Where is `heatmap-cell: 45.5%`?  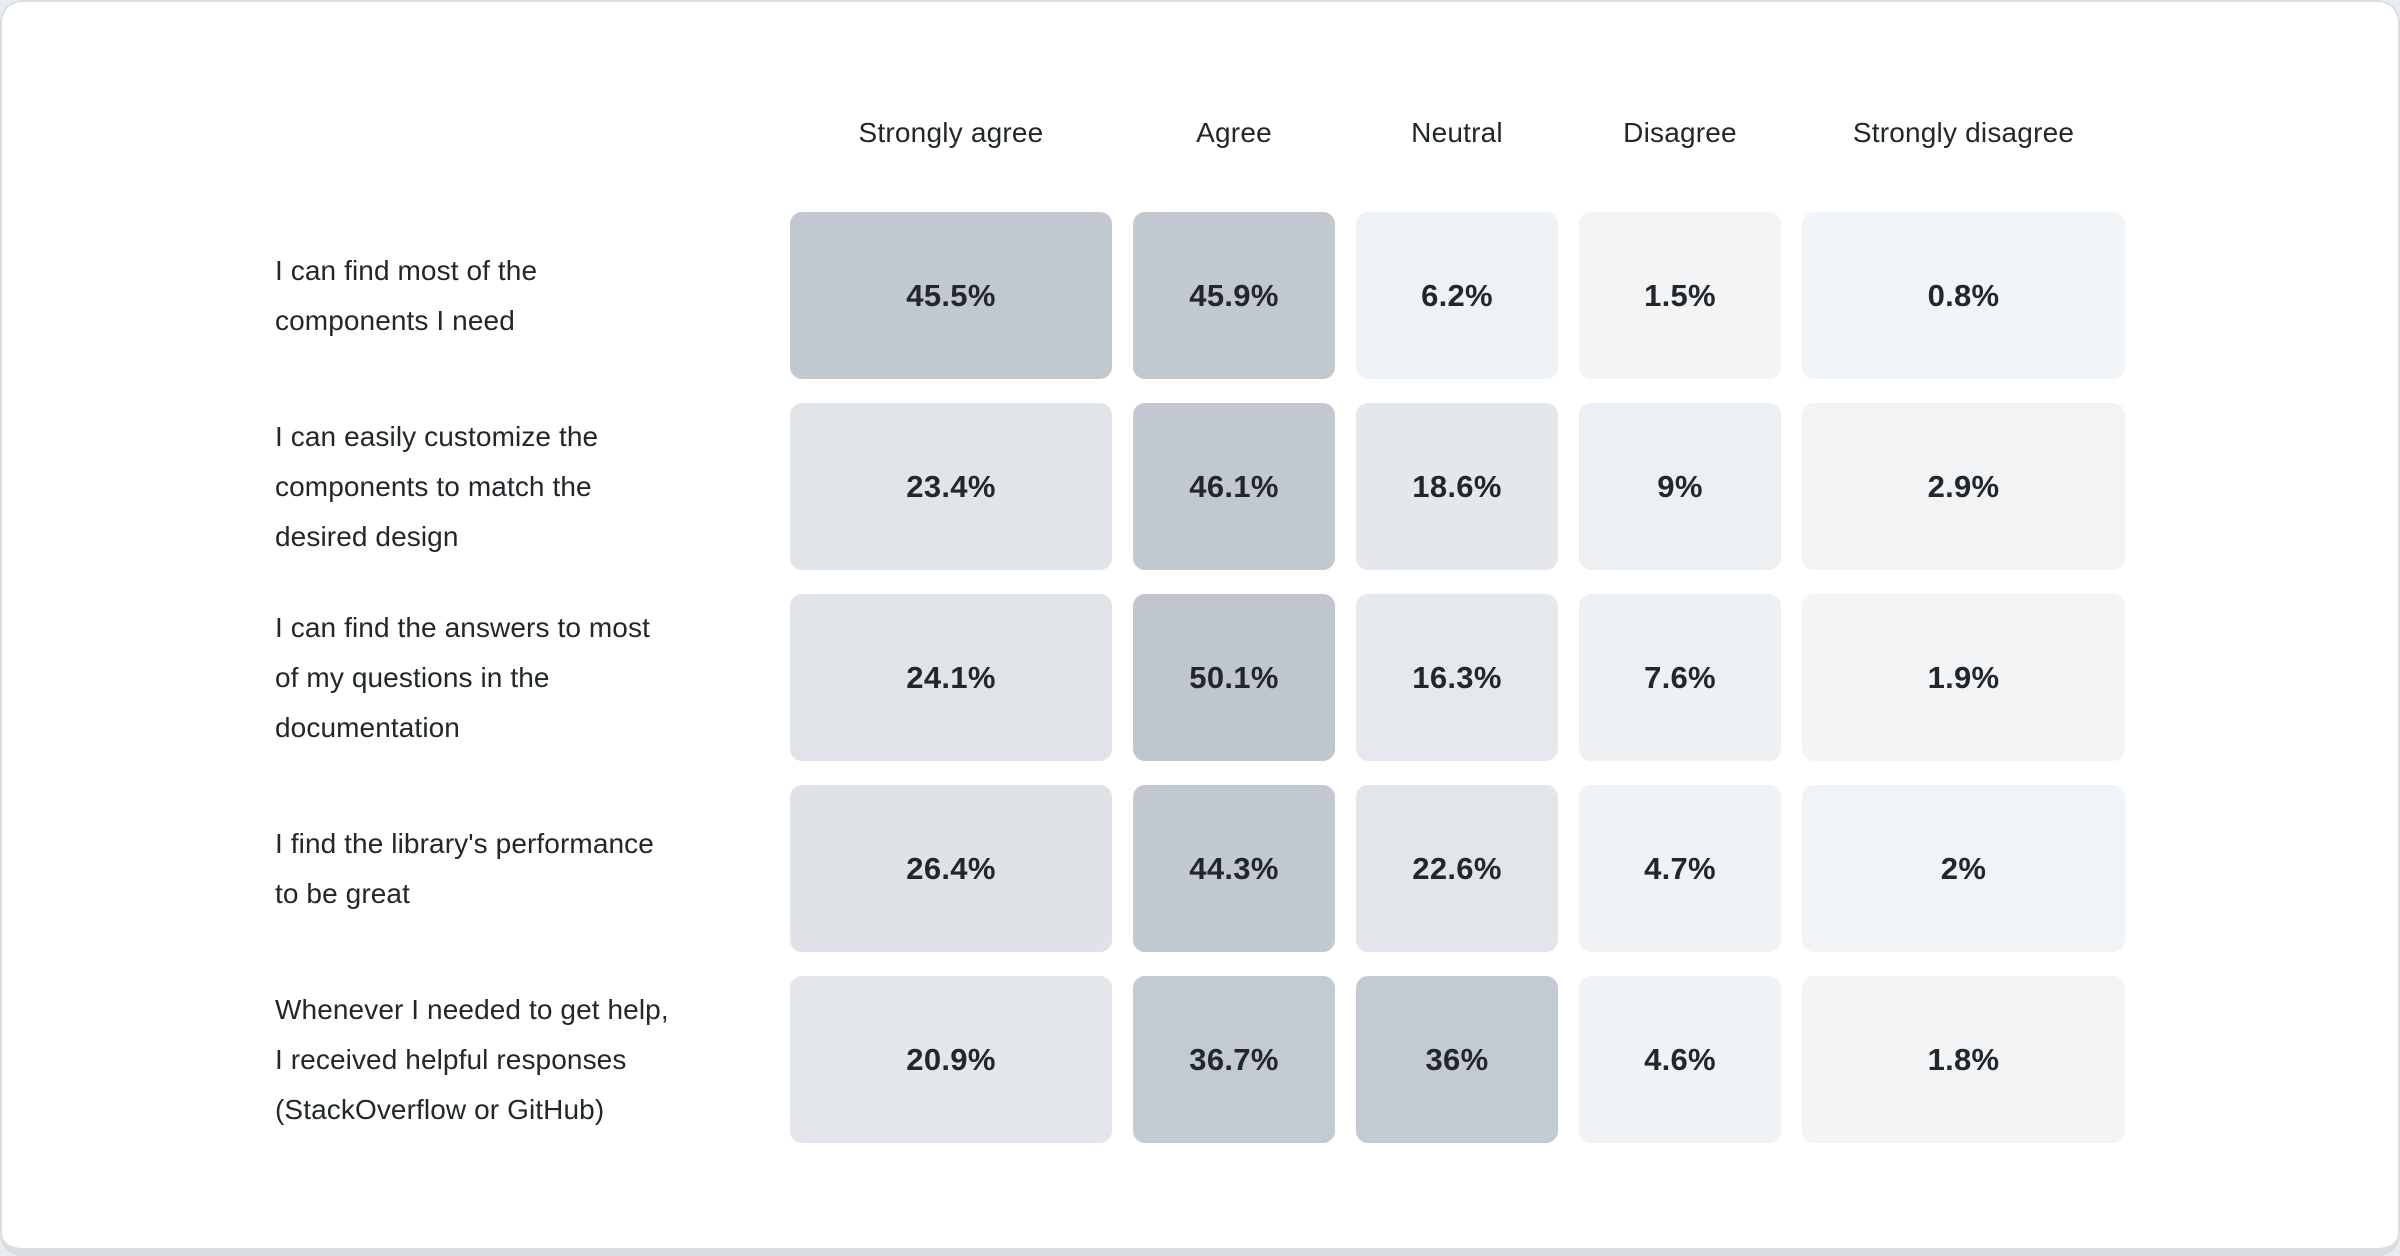
heatmap-cell: 45.5% is located at coordinates (951, 295).